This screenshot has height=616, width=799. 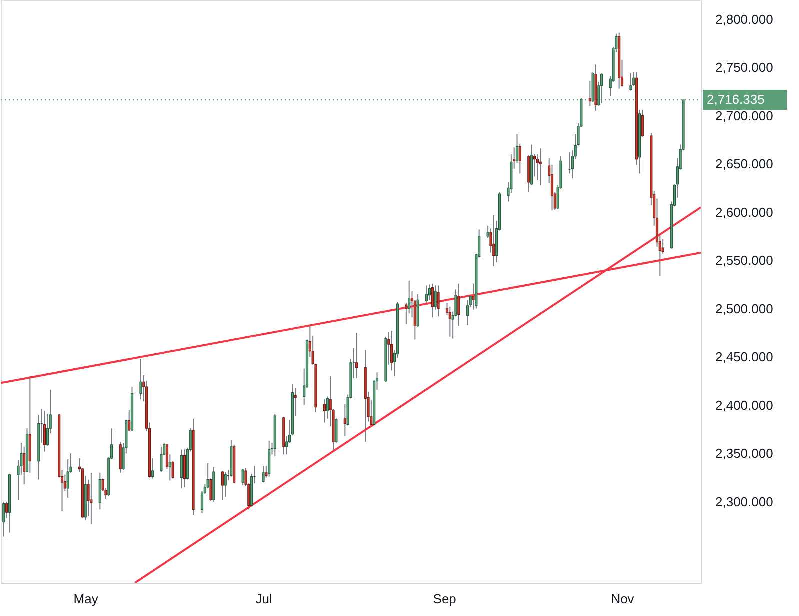 What do you see at coordinates (745, 116) in the screenshot?
I see `y-tick-label: 2,700.000` at bounding box center [745, 116].